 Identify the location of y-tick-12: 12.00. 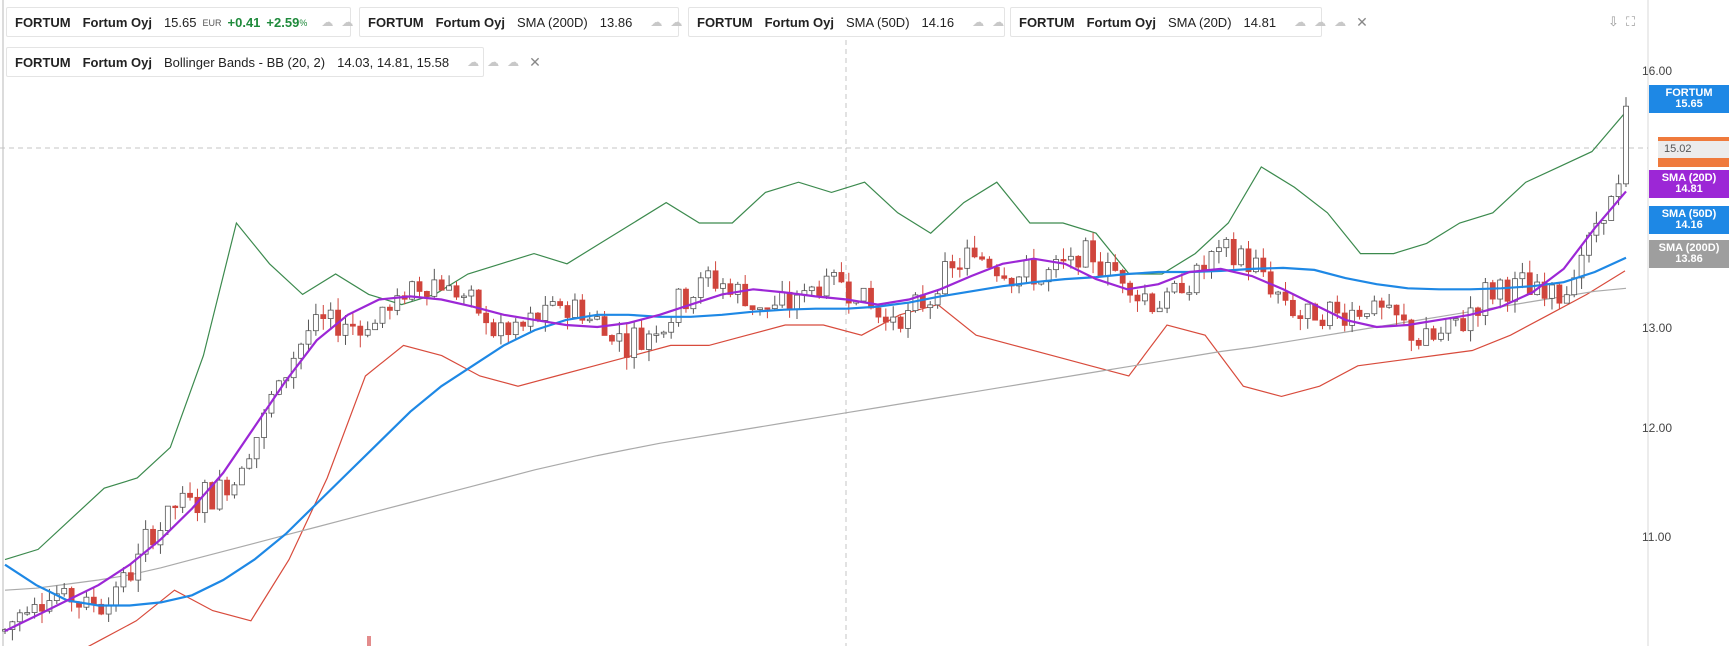
(1657, 428).